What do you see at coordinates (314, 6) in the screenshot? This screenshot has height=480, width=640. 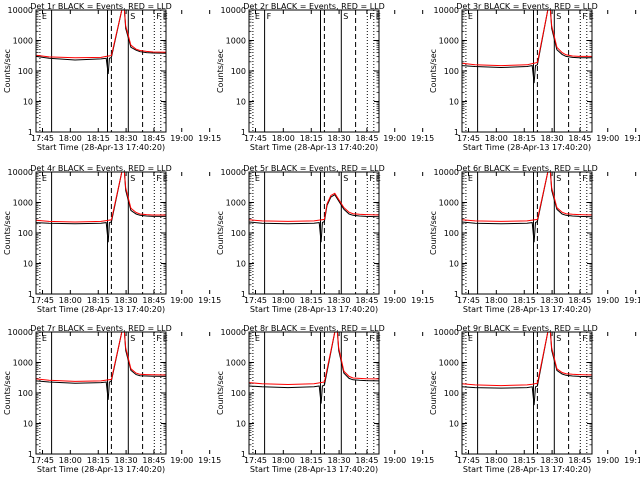 I see `panel-title: Det 2r BLACK = Events, RED = LLD` at bounding box center [314, 6].